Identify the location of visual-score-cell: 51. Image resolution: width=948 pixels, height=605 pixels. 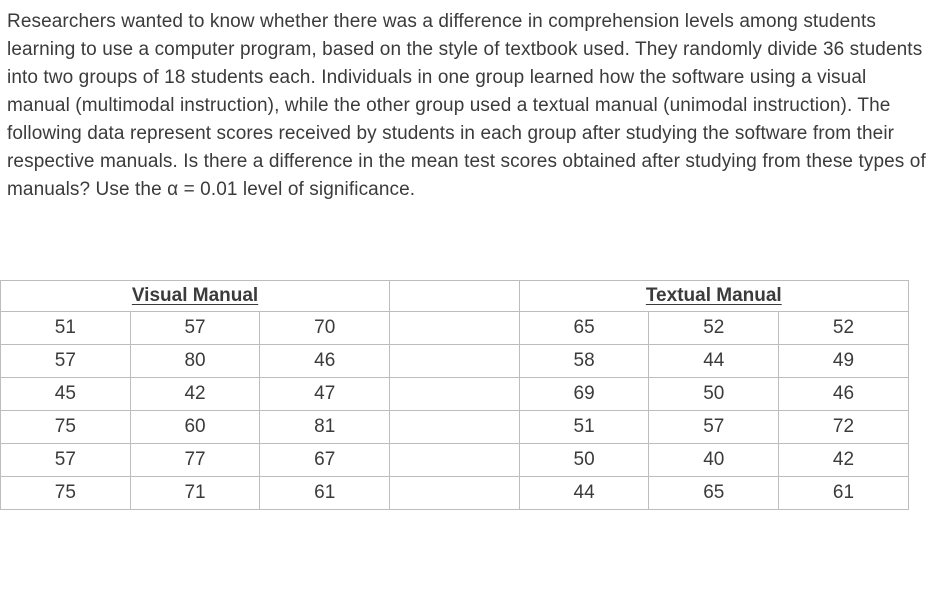
(65, 328).